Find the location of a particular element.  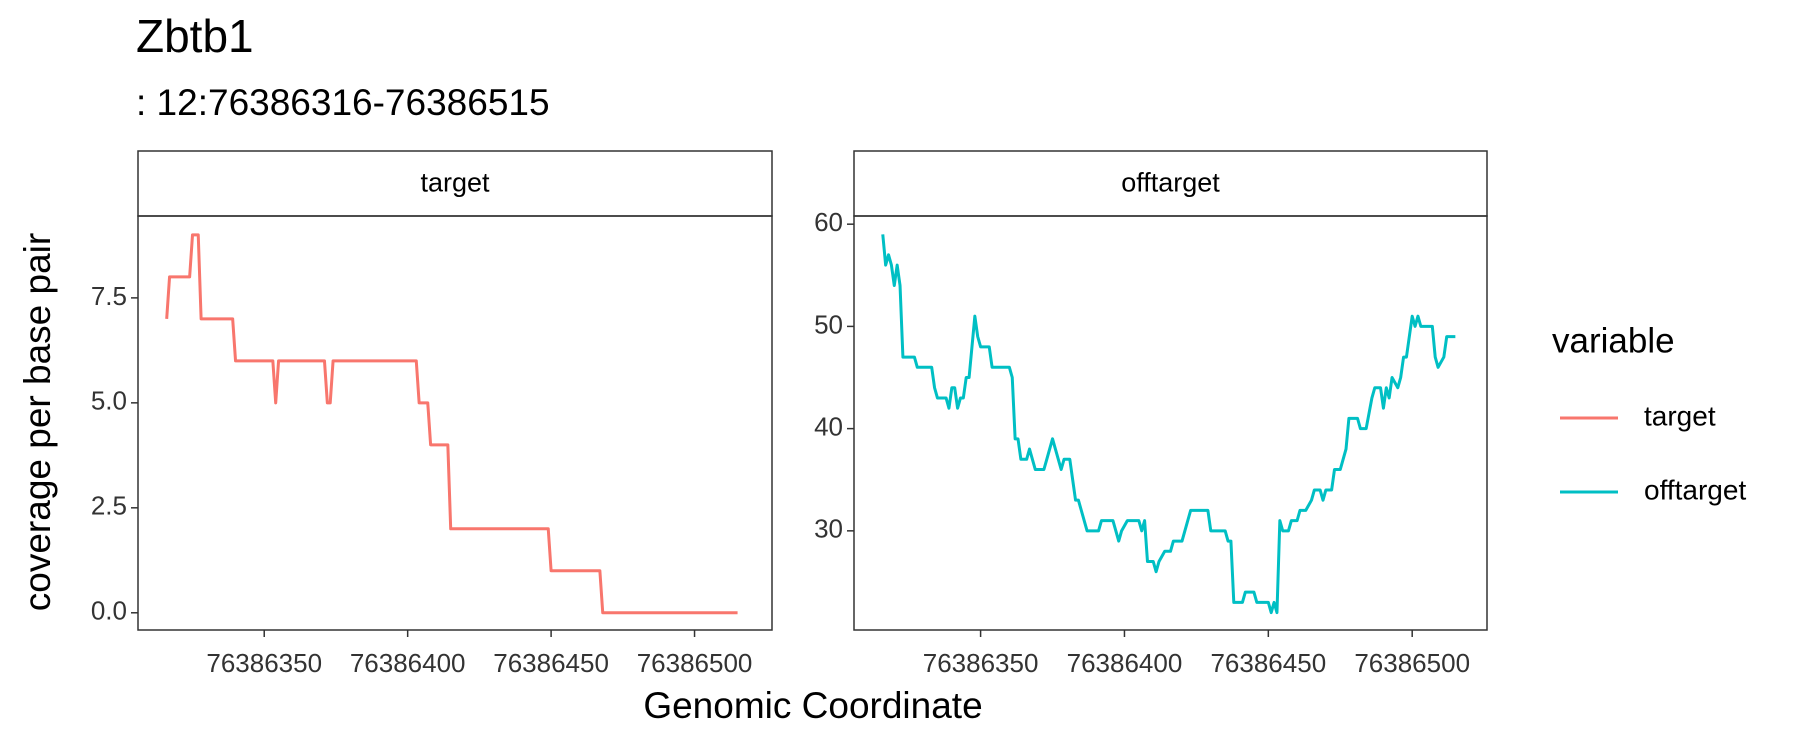

legend-label: target is located at coordinates (1680, 415).